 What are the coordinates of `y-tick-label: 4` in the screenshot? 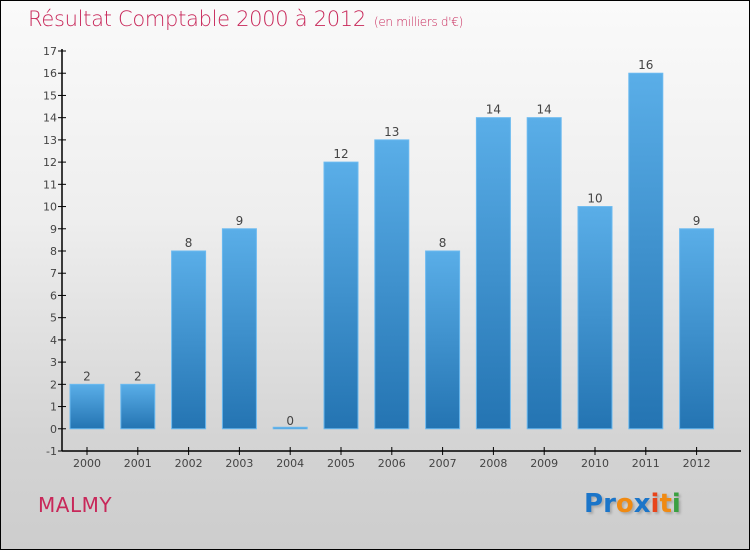 It's located at (53, 340).